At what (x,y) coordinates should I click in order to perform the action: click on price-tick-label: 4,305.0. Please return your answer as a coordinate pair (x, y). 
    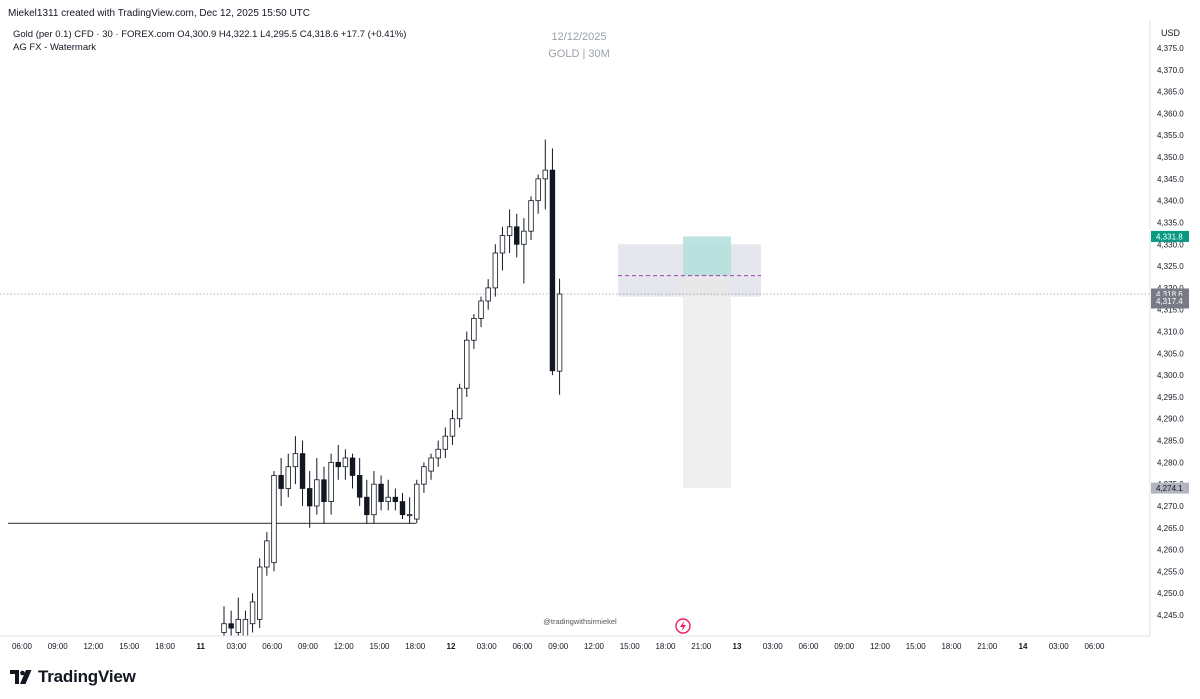
    Looking at the image, I should click on (1170, 353).